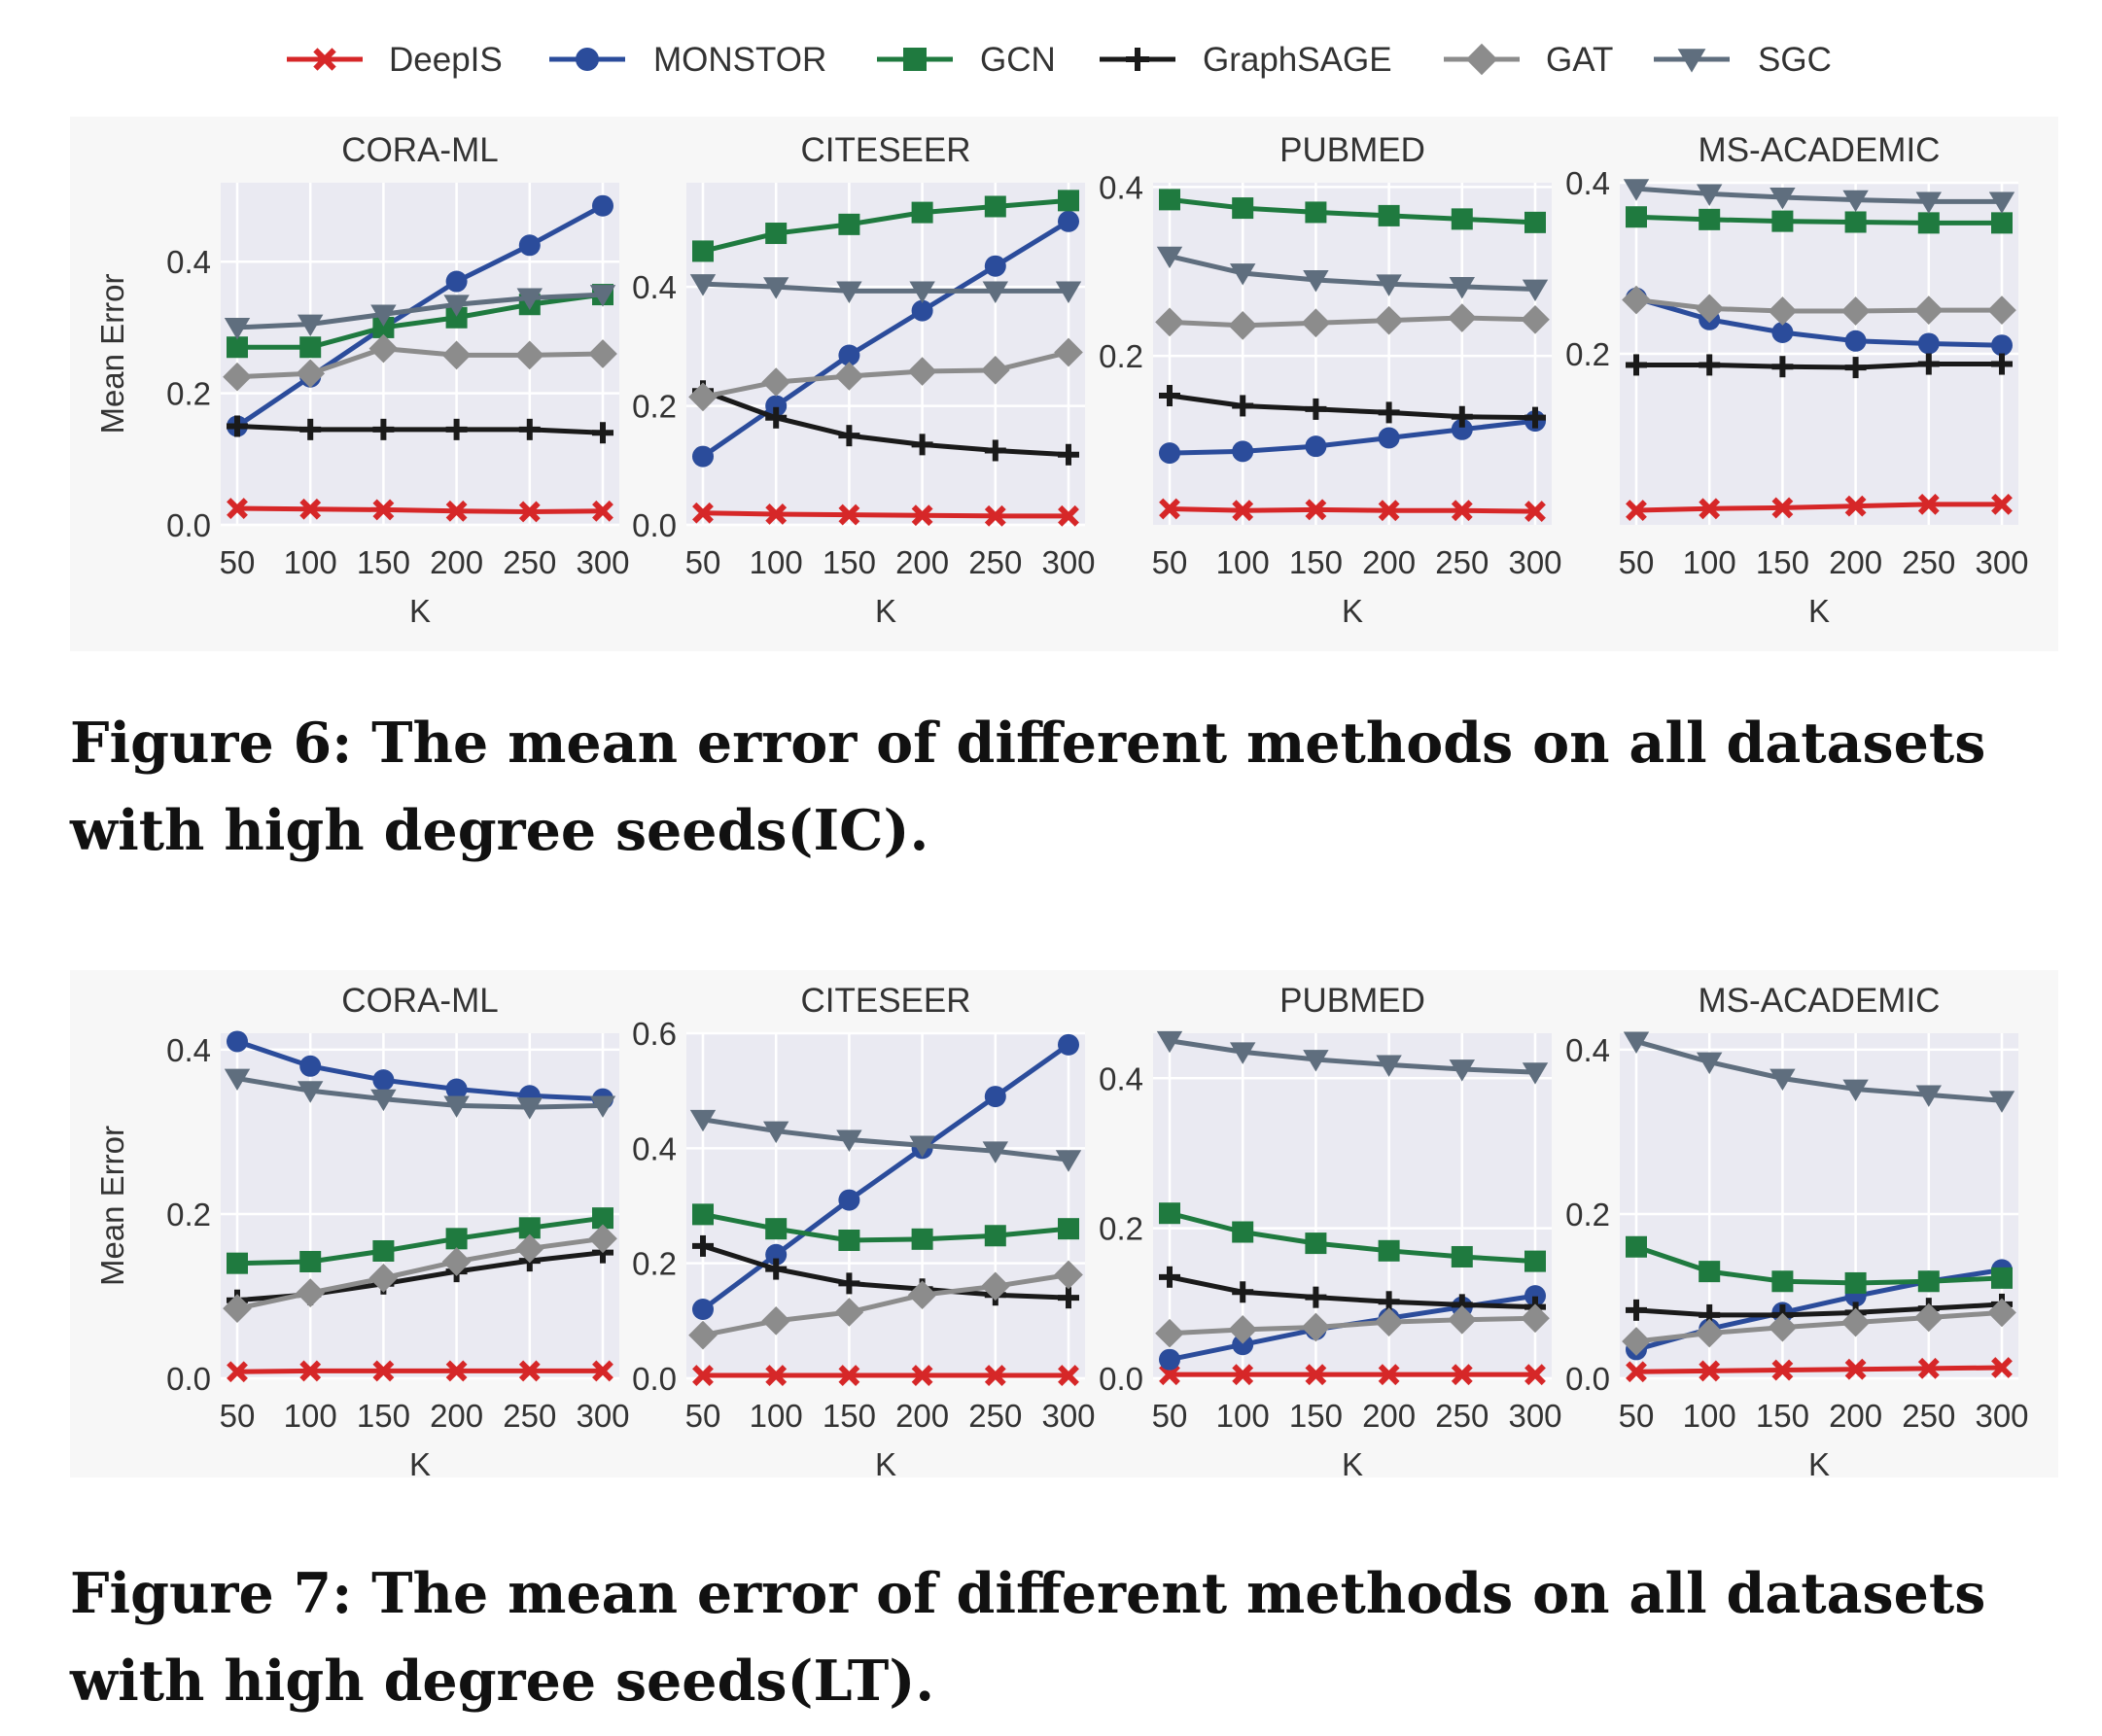 The image size is (2102, 1736). What do you see at coordinates (1018, 60) in the screenshot?
I see `legend-label: GCN` at bounding box center [1018, 60].